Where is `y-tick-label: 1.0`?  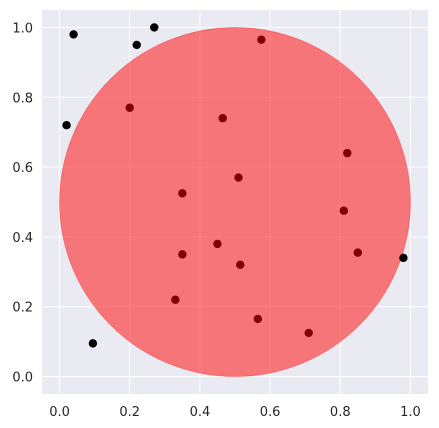 y-tick-label: 1.0 is located at coordinates (22, 28).